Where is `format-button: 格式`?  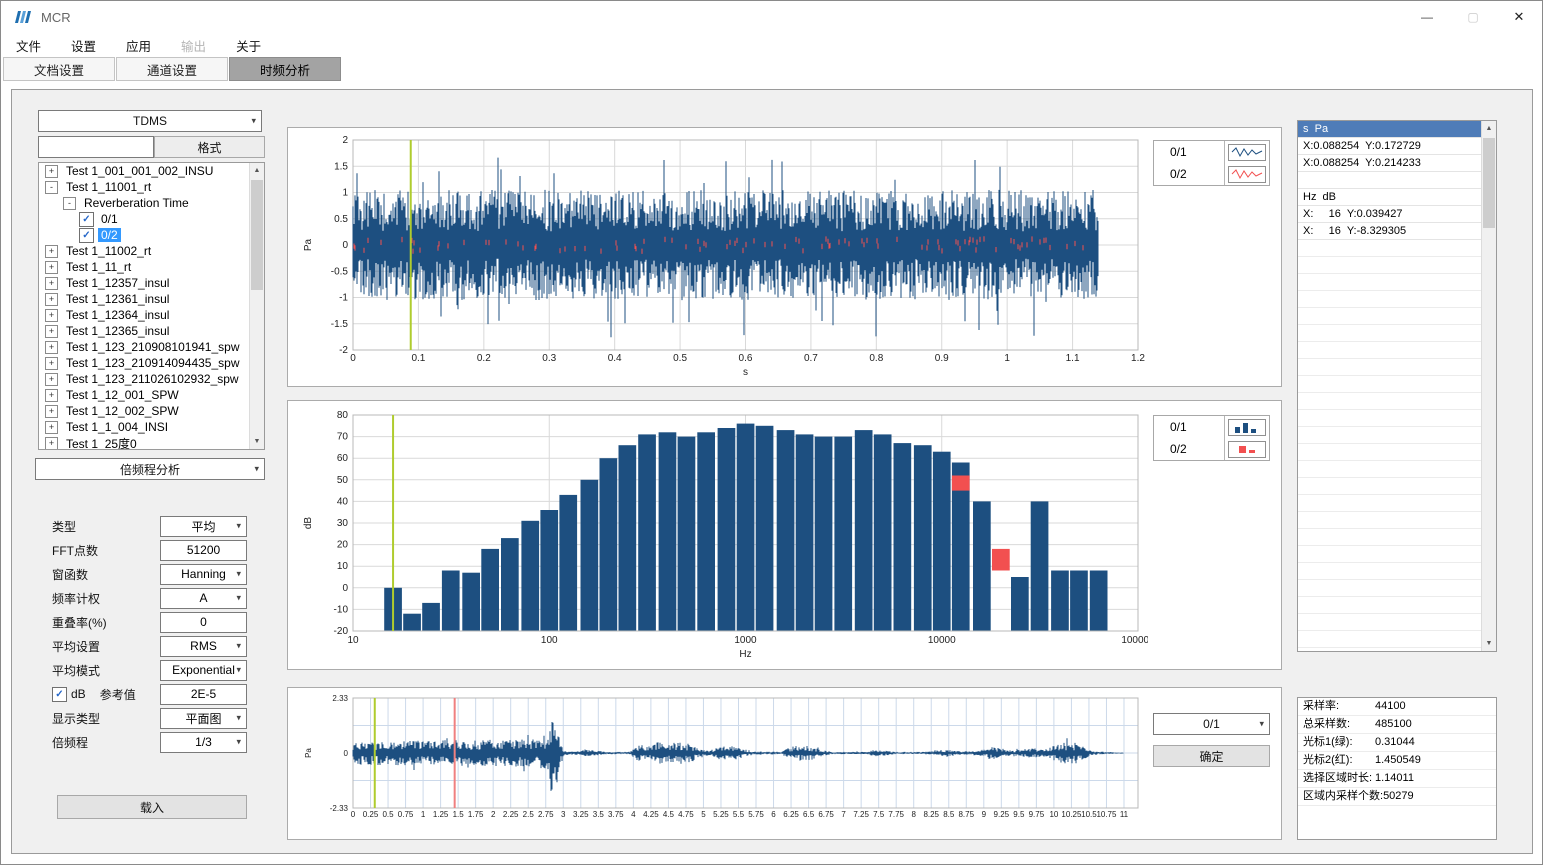
format-button: 格式 is located at coordinates (209, 147).